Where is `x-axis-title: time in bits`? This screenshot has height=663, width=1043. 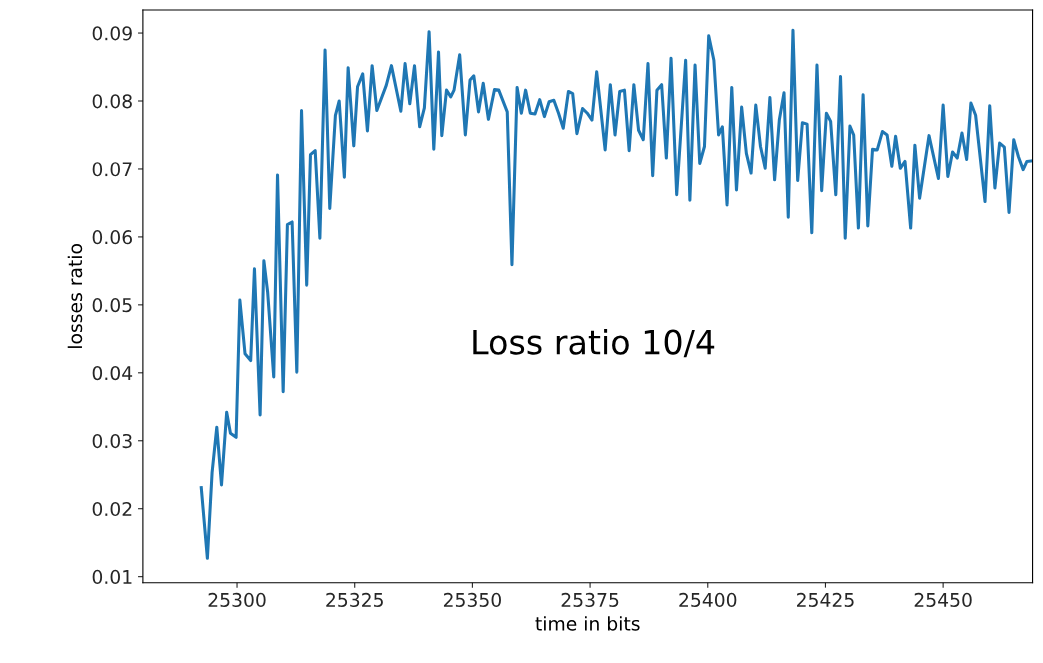 x-axis-title: time in bits is located at coordinates (587, 623).